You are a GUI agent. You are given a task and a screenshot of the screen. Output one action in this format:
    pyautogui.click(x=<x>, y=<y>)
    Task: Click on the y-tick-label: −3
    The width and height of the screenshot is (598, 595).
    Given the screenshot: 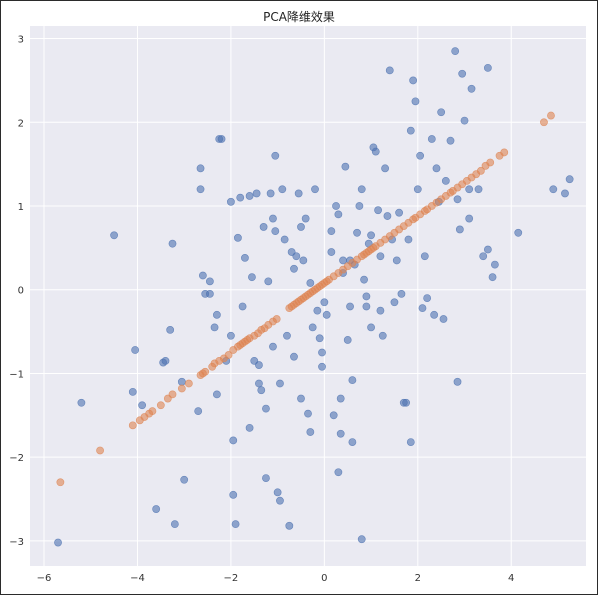 What is the action you would take?
    pyautogui.click(x=16, y=542)
    